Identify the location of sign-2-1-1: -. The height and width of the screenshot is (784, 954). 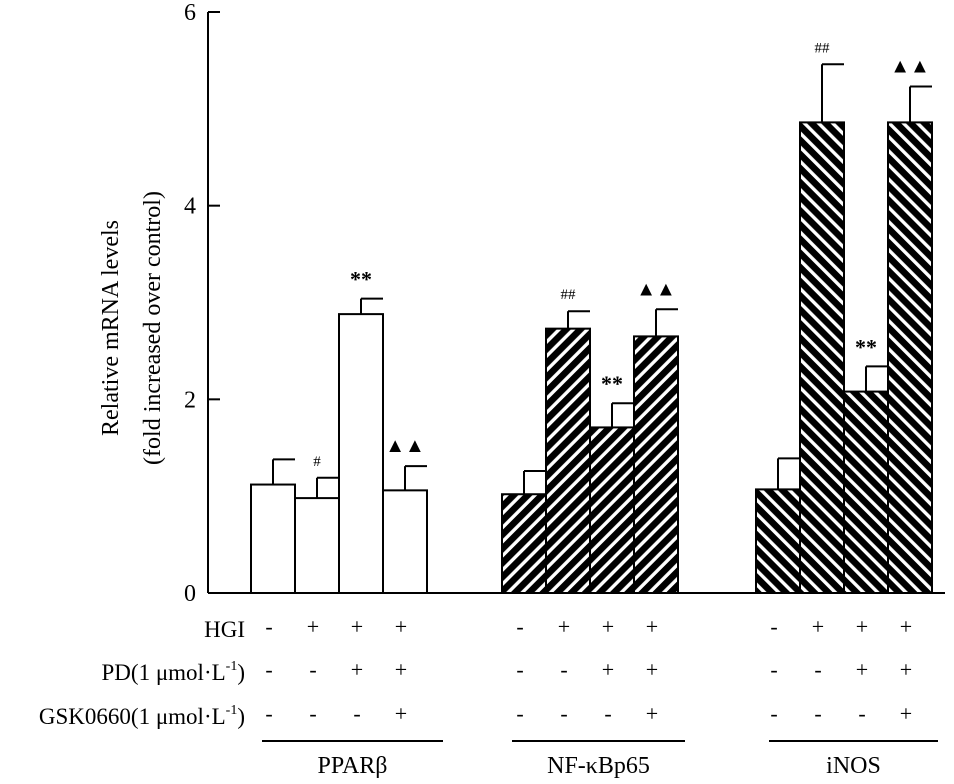
(563, 713).